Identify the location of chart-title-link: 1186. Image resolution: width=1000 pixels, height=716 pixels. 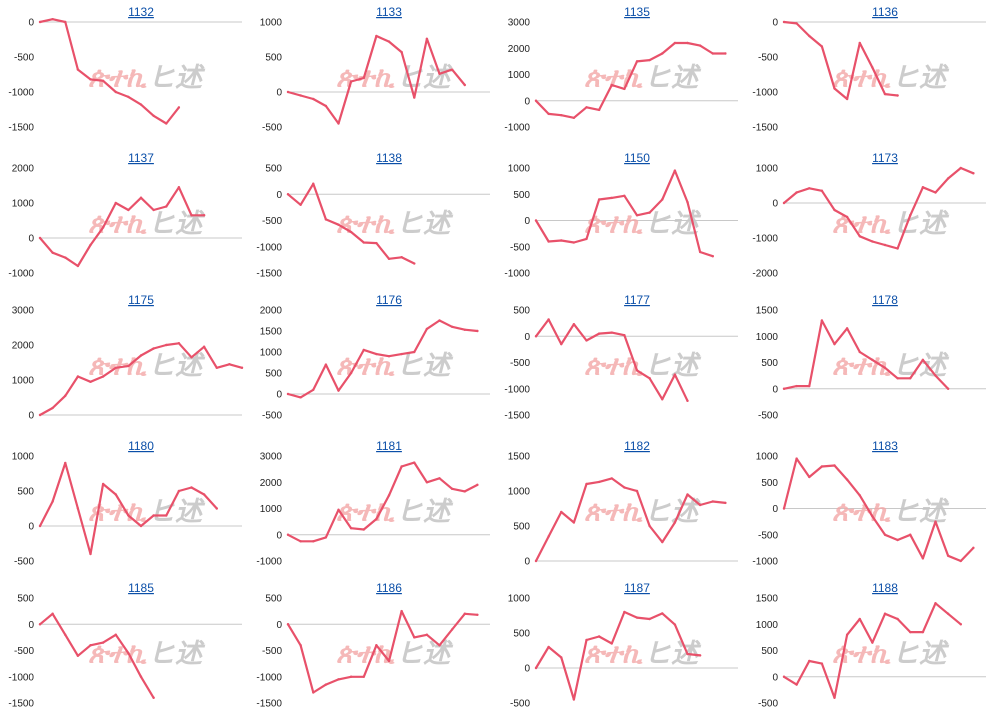
(389, 588).